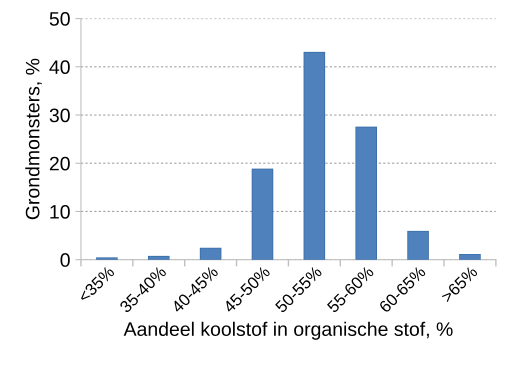 This screenshot has height=371, width=506. What do you see at coordinates (60, 19) in the screenshot?
I see `y-tick-label: 50` at bounding box center [60, 19].